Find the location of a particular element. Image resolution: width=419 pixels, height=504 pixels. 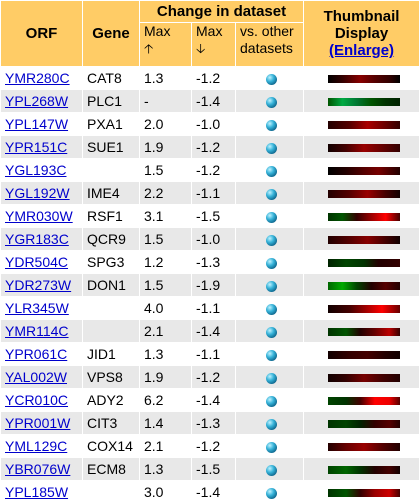

thumbnail-header: Thumbnail Display (Enlarge) is located at coordinates (361, 34).